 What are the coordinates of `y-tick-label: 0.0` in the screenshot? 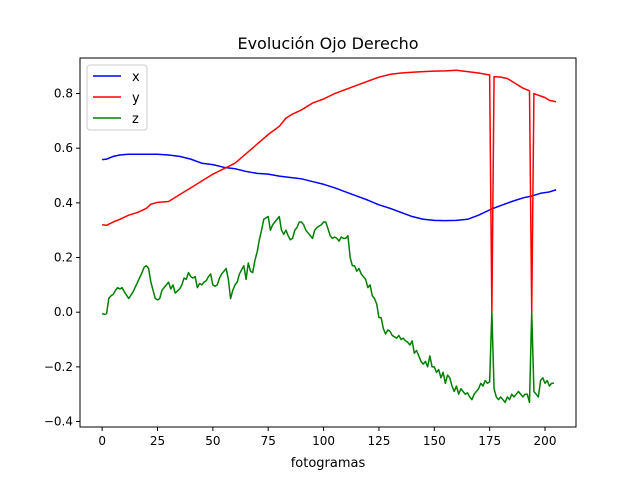 It's located at (63, 312).